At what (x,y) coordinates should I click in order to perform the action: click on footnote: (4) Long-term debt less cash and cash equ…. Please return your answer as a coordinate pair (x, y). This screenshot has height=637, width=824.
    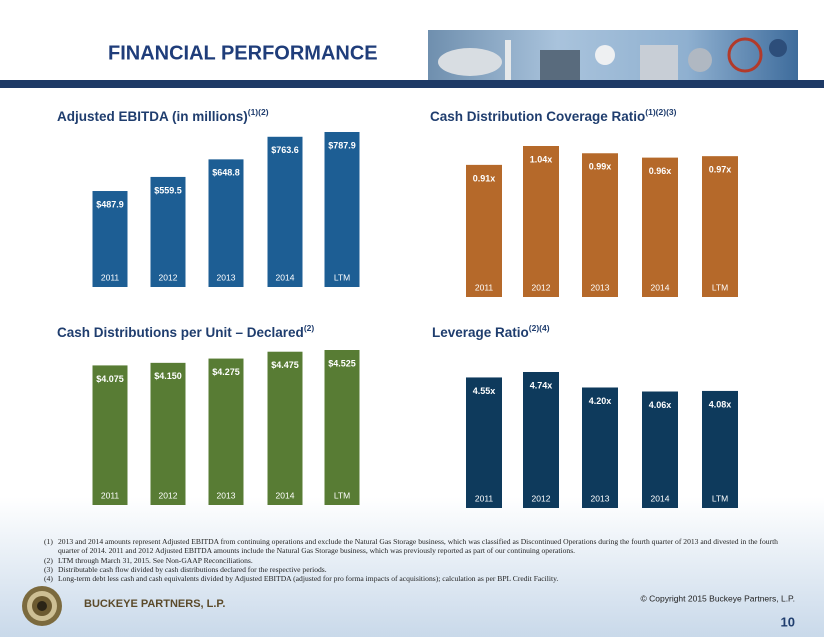
    Looking at the image, I should click on (414, 578).